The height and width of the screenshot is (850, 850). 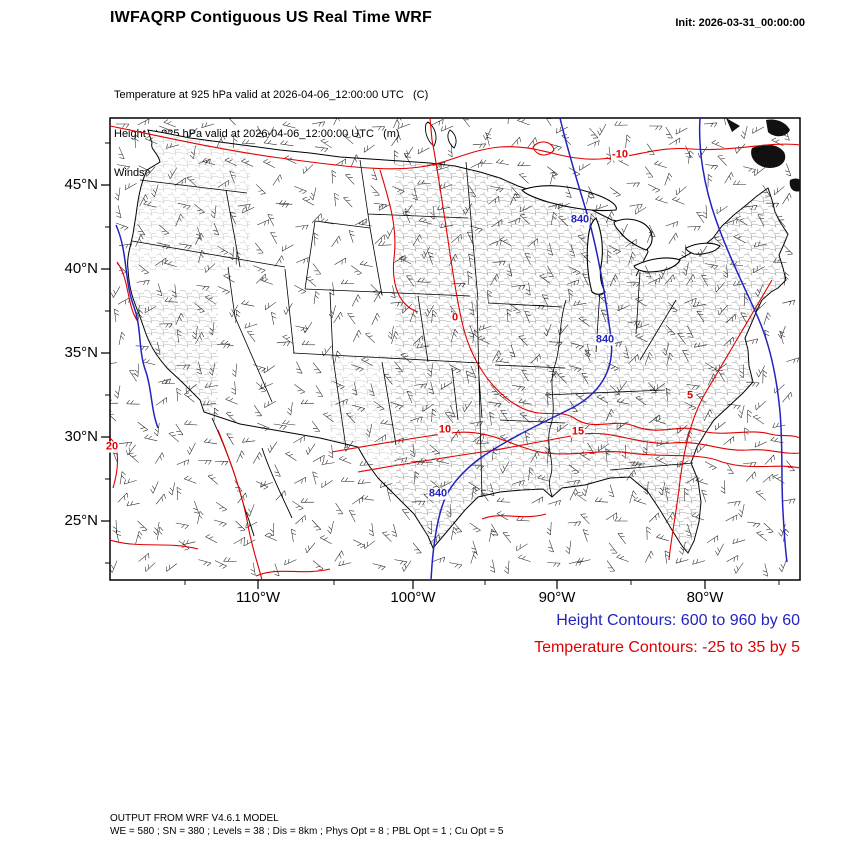 What do you see at coordinates (667, 647) in the screenshot?
I see `legend-temperature-contours: Temperature Contours: -25 to 35 by 5` at bounding box center [667, 647].